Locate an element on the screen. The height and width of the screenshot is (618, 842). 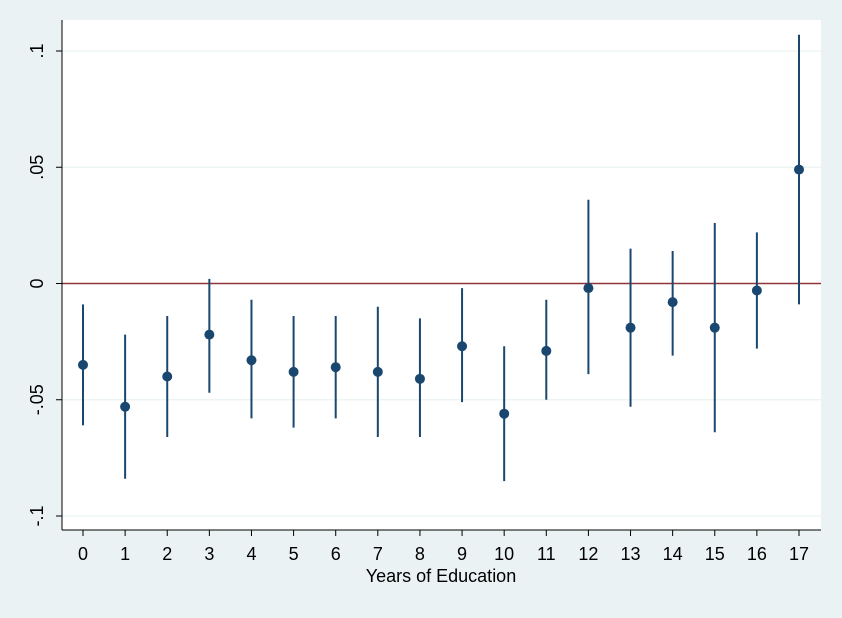
x-tick-label: 5 is located at coordinates (294, 554).